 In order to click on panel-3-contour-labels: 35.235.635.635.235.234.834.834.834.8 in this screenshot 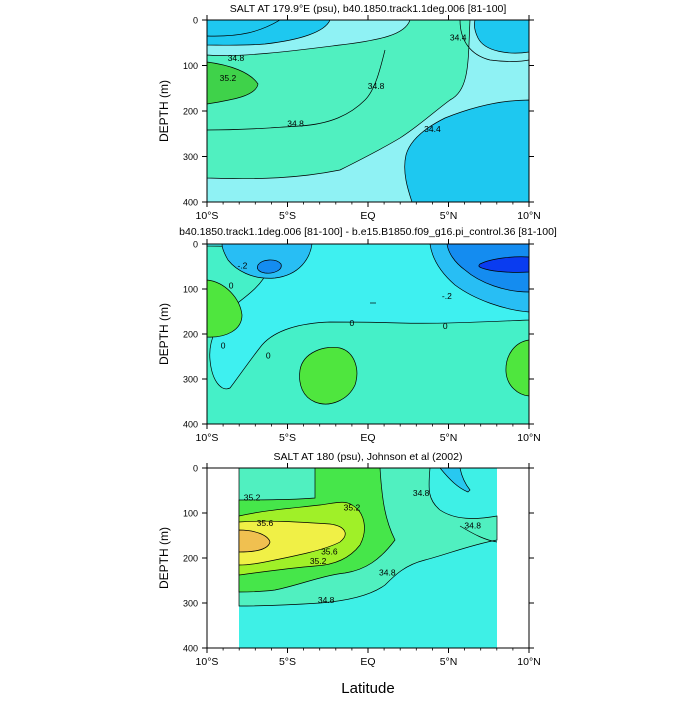, I will do `click(362, 546)`.